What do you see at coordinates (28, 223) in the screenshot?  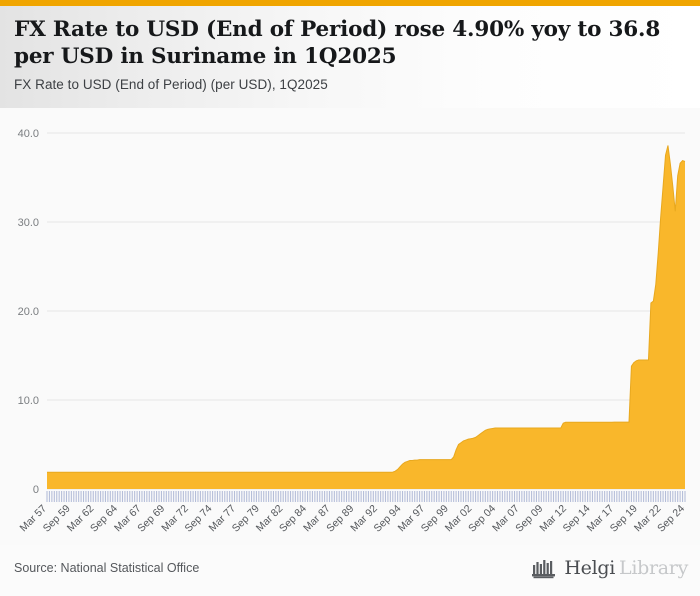 I see `y-axis-tick-label: 30.0` at bounding box center [28, 223].